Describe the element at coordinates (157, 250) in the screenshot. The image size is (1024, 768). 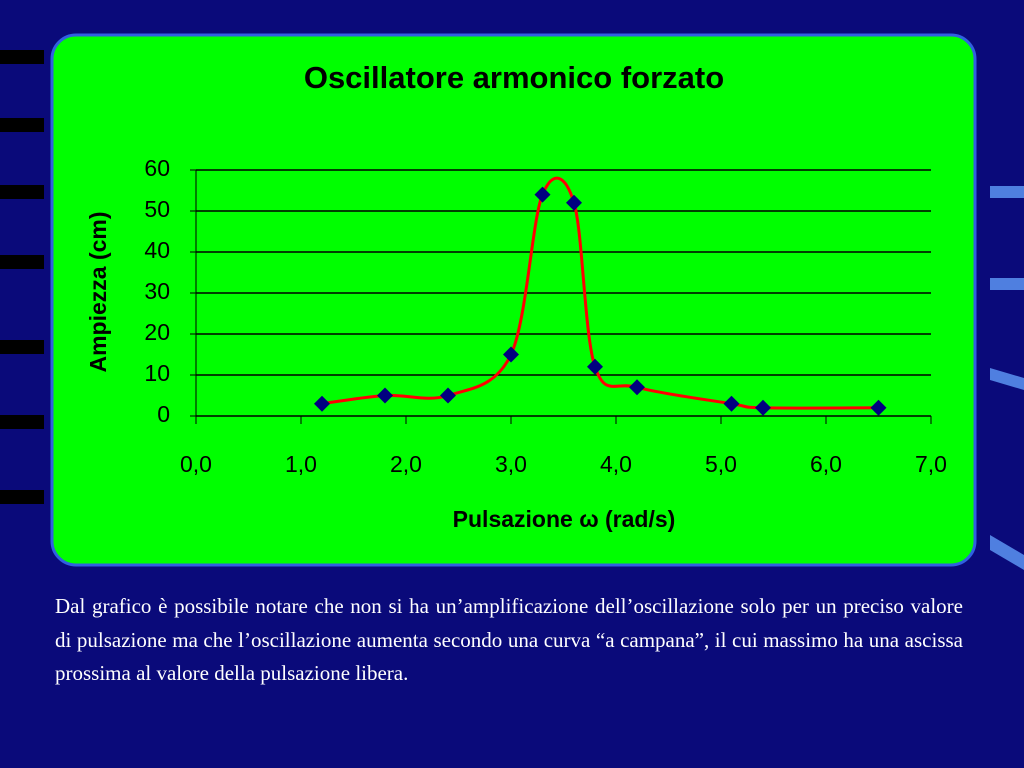
I see `y-tick-label: 40` at that location.